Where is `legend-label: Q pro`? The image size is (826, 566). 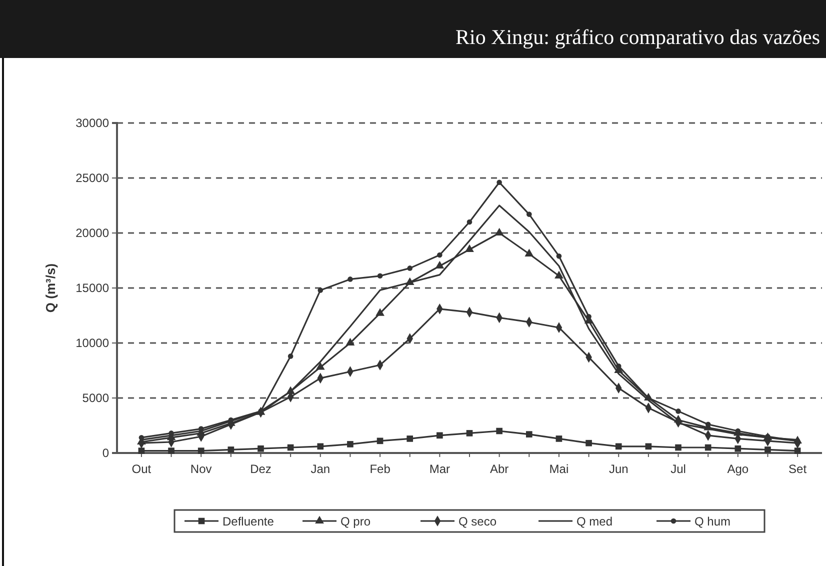 legend-label: Q pro is located at coordinates (355, 521).